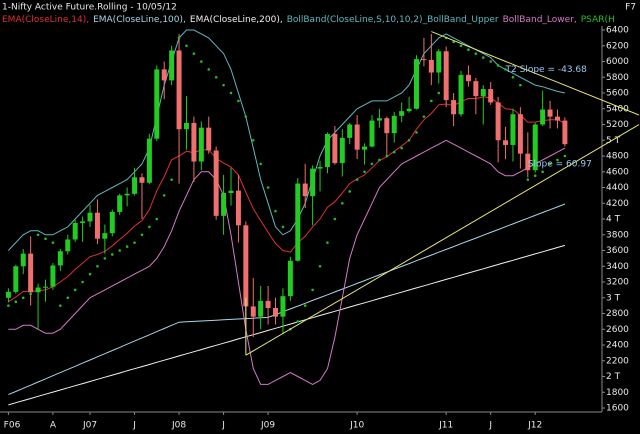  Describe the element at coordinates (617, 283) in the screenshot. I see `y-tick-label: 3200` at that location.